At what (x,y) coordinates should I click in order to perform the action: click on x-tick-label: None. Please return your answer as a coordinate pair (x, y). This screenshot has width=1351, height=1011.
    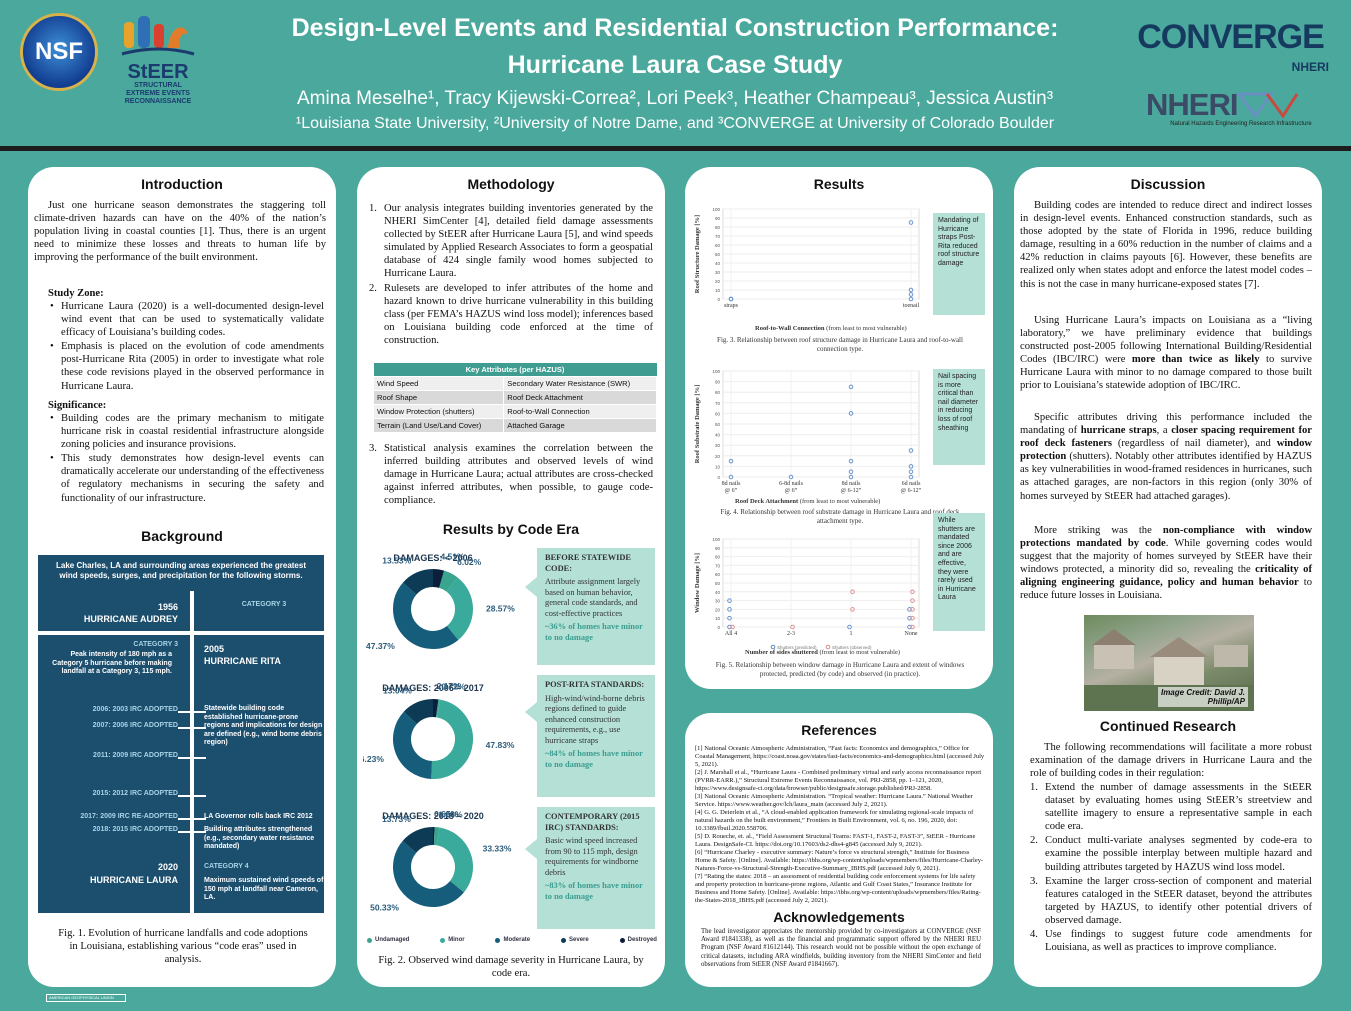
    Looking at the image, I should click on (911, 634).